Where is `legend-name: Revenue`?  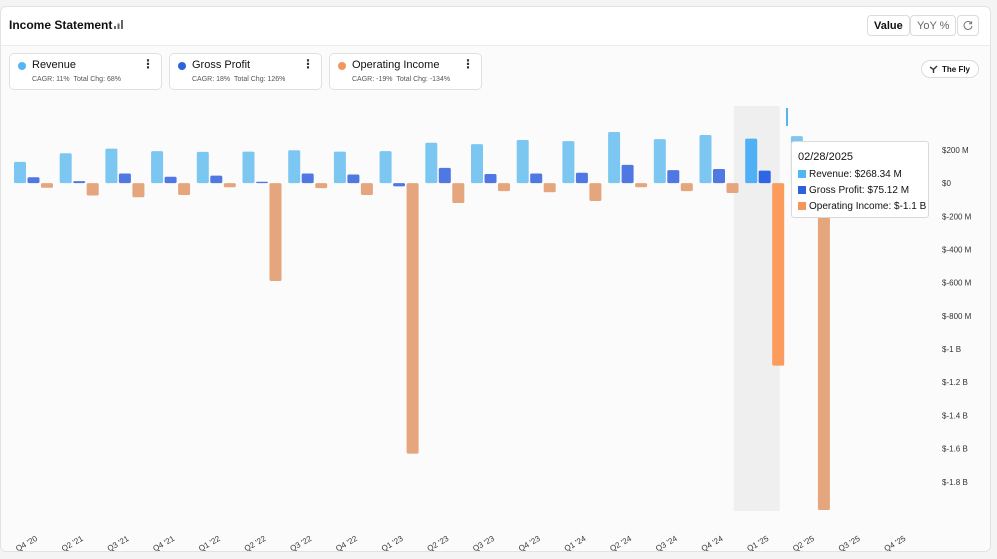 legend-name: Revenue is located at coordinates (54, 65).